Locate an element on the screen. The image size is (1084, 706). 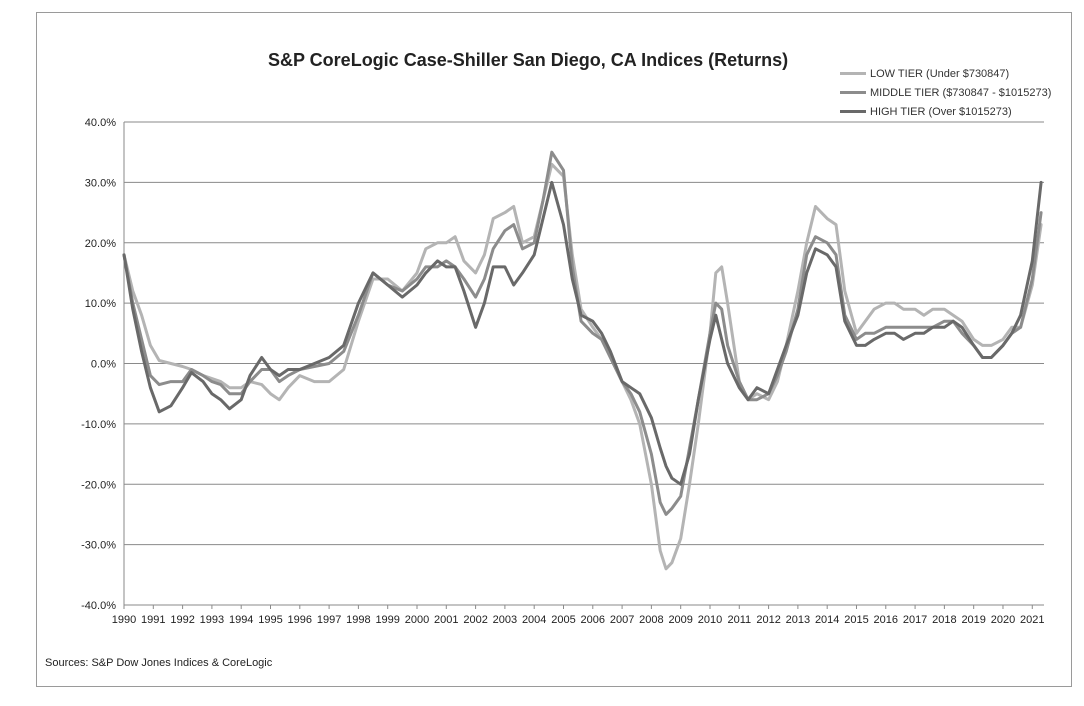
x-tick-label: 2002 is located at coordinates (475, 620).